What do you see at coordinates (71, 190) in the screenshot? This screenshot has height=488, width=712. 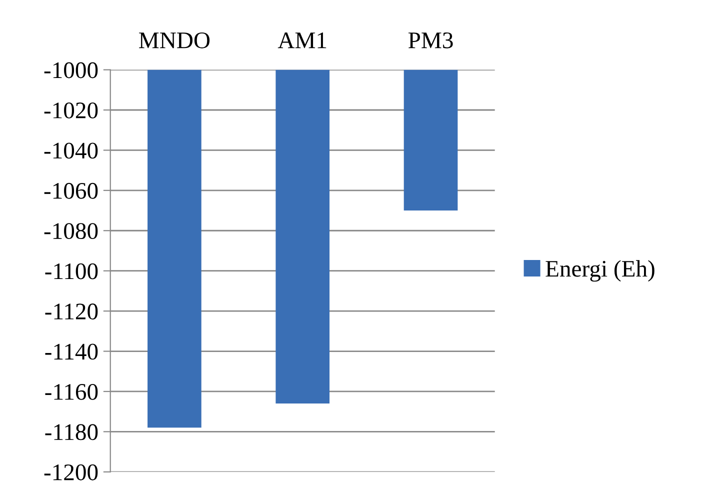 I see `y-tick-label: -1060` at bounding box center [71, 190].